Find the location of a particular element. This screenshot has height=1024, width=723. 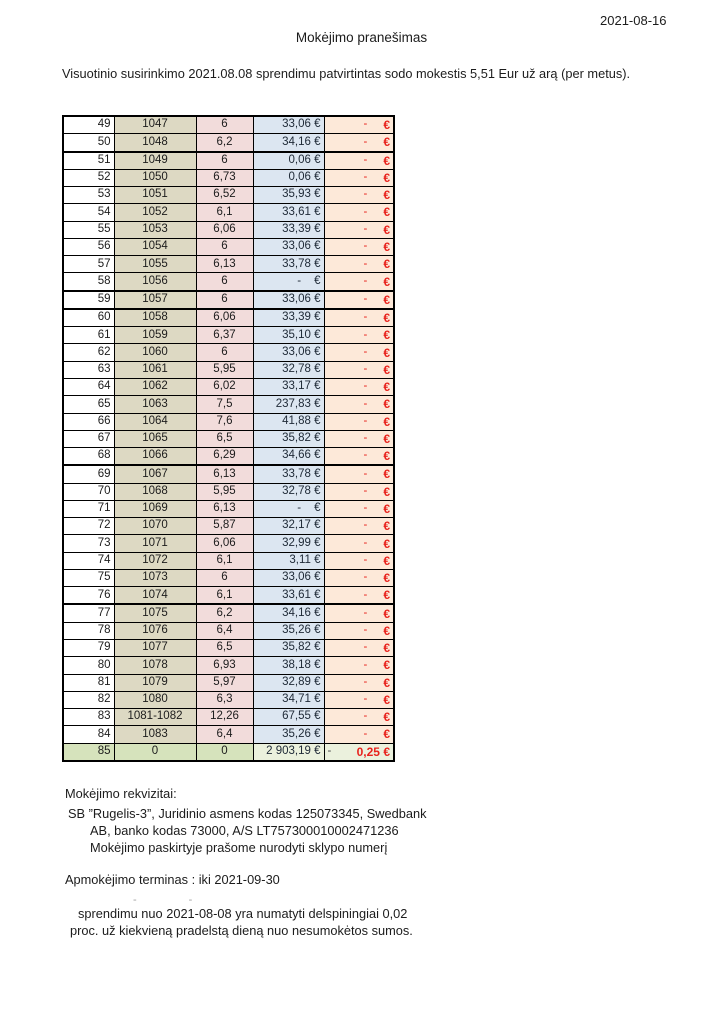

plot-number-cell: 1068 is located at coordinates (155, 491).